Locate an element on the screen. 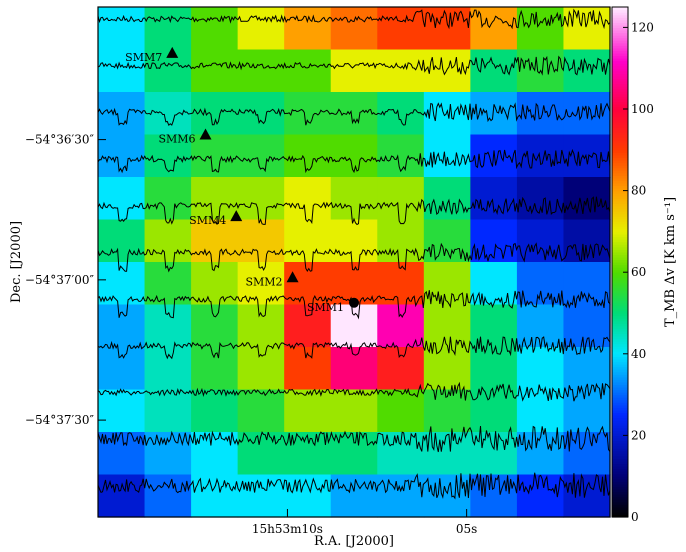 The height and width of the screenshot is (552, 686). y-tick-label: −54°37′30″ is located at coordinates (60, 420).